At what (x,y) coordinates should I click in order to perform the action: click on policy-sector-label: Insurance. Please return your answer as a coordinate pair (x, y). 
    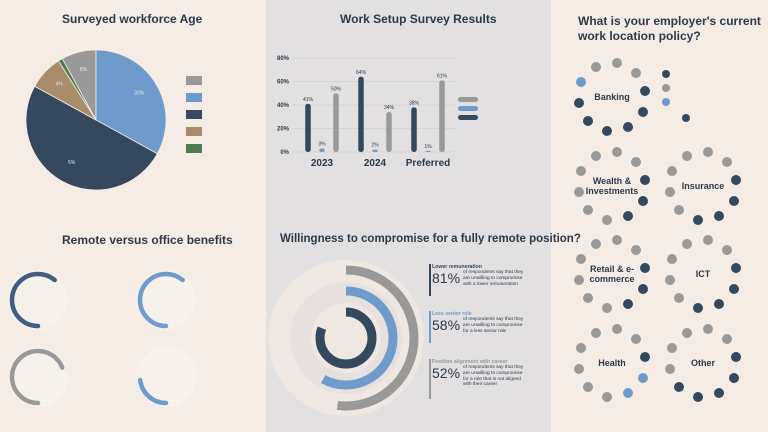
    Looking at the image, I should click on (703, 186).